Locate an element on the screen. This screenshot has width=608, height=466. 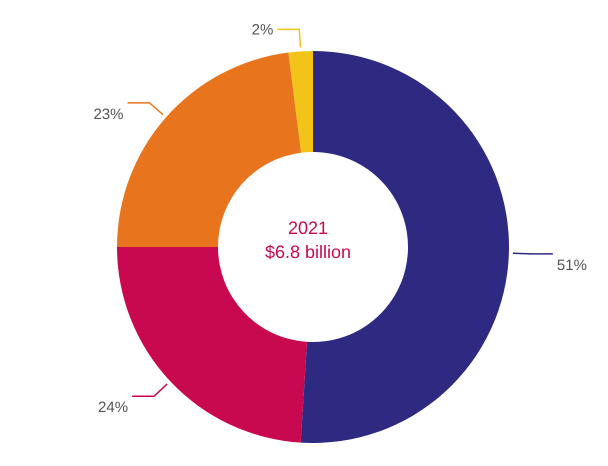
text: 2021 is located at coordinates (308, 228).